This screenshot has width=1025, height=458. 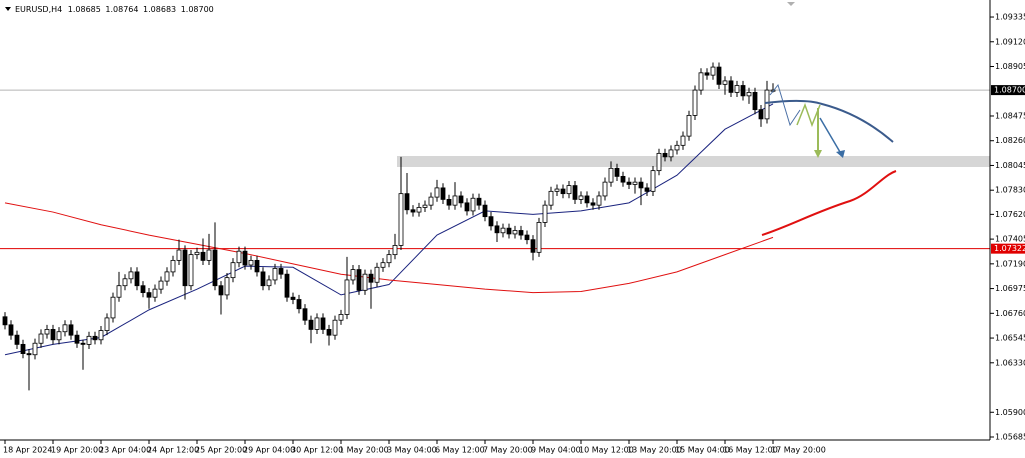 What do you see at coordinates (159, 9) in the screenshot?
I see `quote-low: 1.08683` at bounding box center [159, 9].